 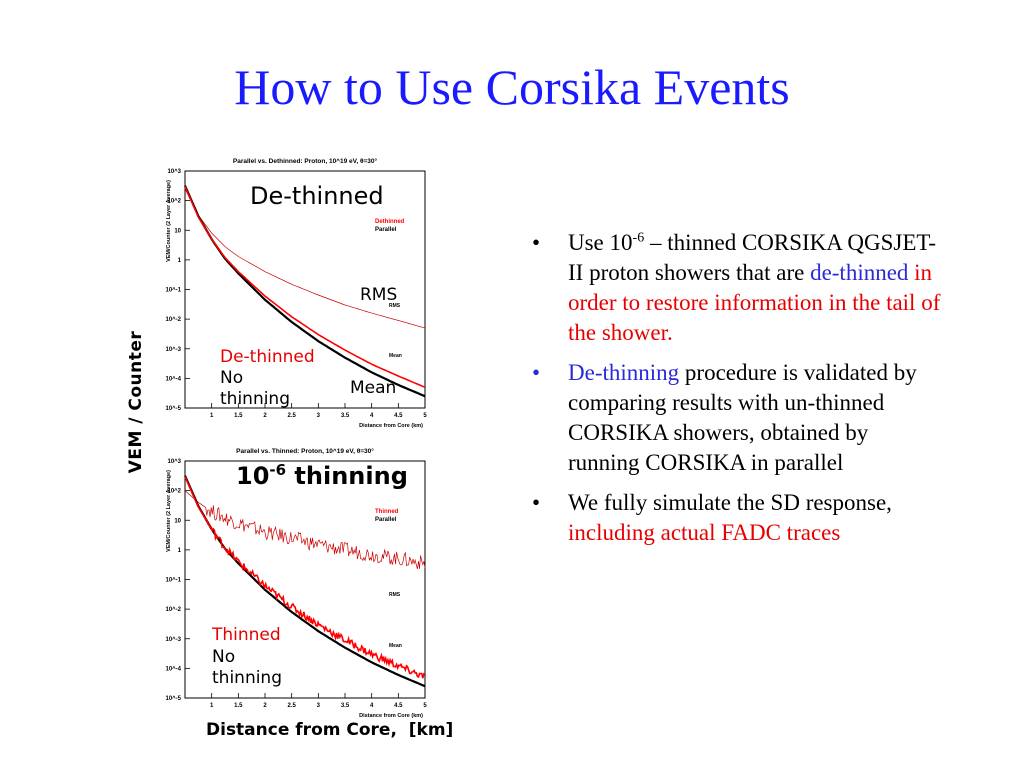 What do you see at coordinates (253, 476) in the screenshot?
I see `thinned-big-title-base: 10` at bounding box center [253, 476].